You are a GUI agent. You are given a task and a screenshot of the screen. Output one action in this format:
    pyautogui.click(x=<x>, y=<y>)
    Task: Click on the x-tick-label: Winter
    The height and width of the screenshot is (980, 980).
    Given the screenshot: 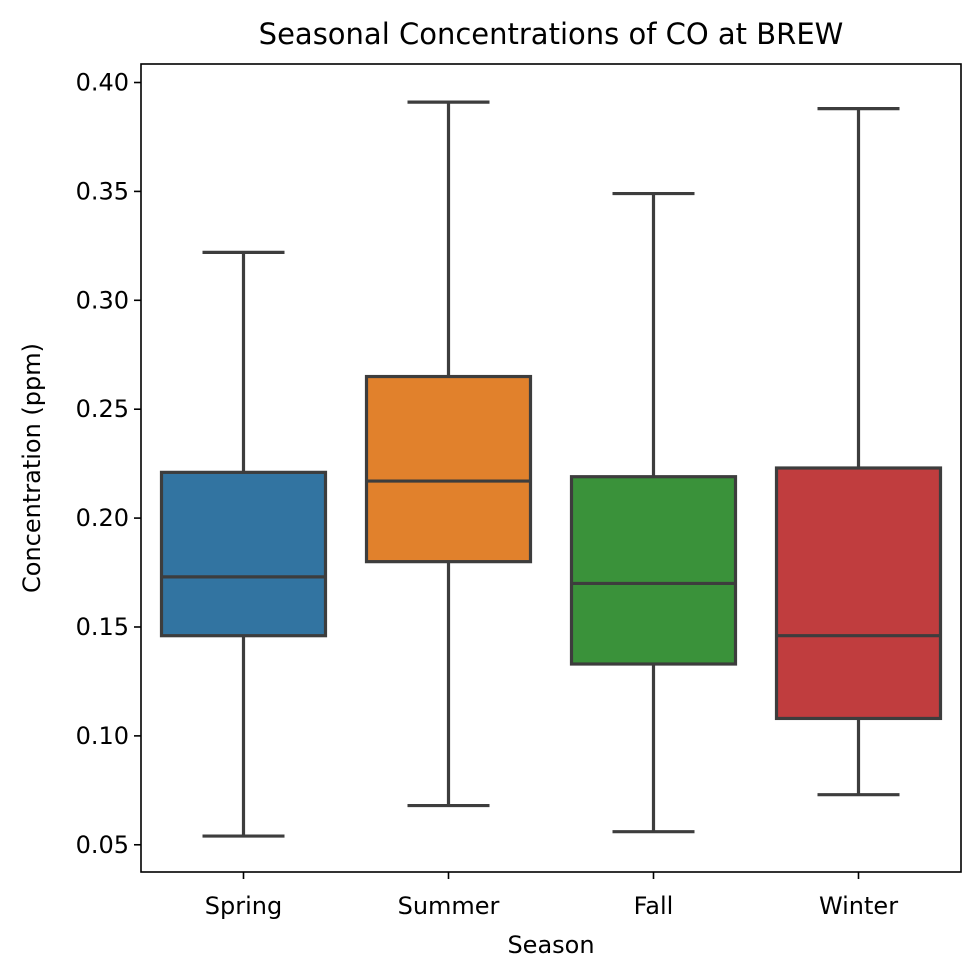 What is the action you would take?
    pyautogui.click(x=858, y=906)
    